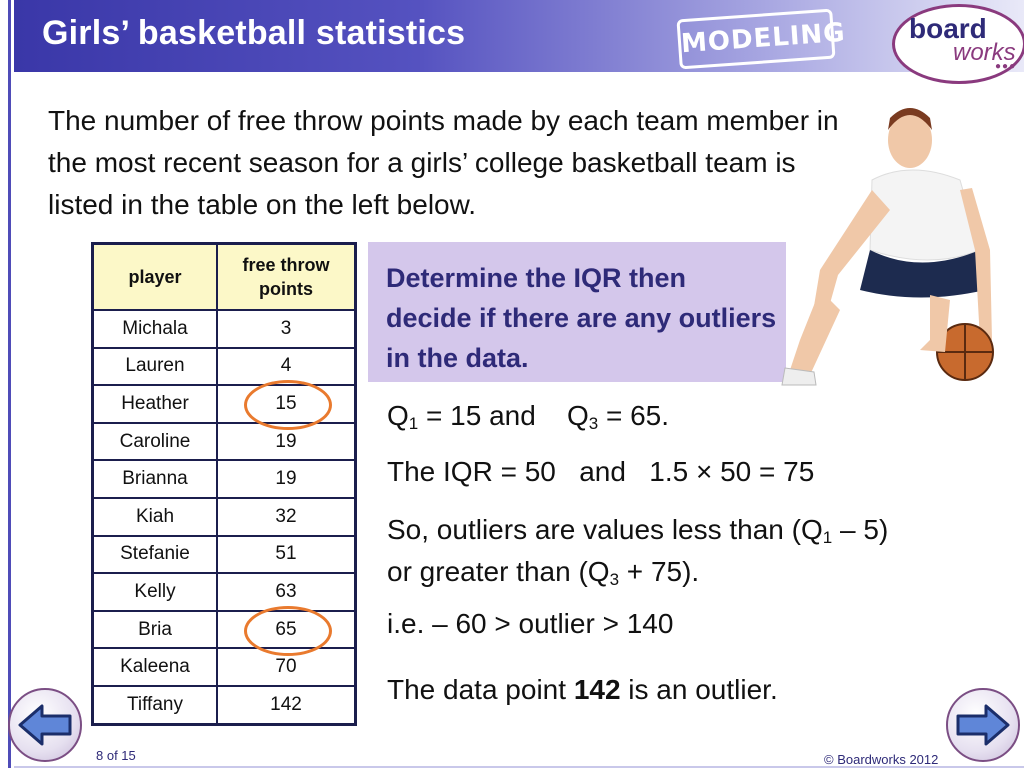 This screenshot has height=768, width=1024. I want to click on outliers-a-text: So, outliers are values less than (Q, so click(605, 529).